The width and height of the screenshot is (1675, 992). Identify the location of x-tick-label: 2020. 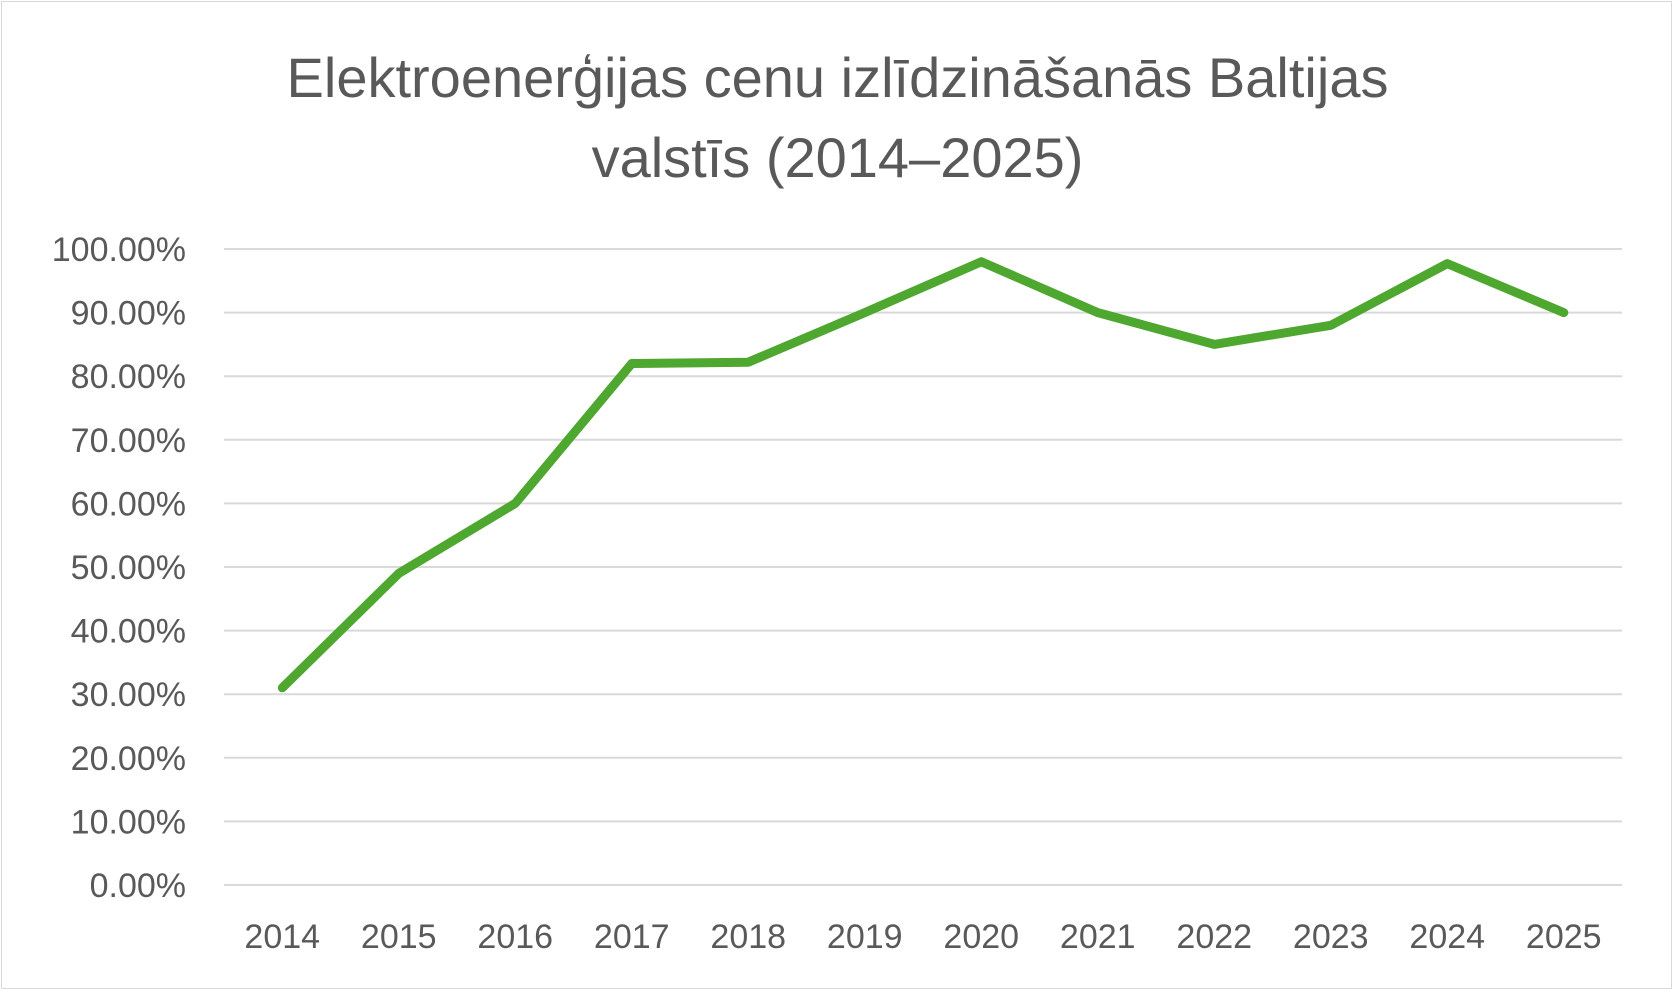
(981, 937).